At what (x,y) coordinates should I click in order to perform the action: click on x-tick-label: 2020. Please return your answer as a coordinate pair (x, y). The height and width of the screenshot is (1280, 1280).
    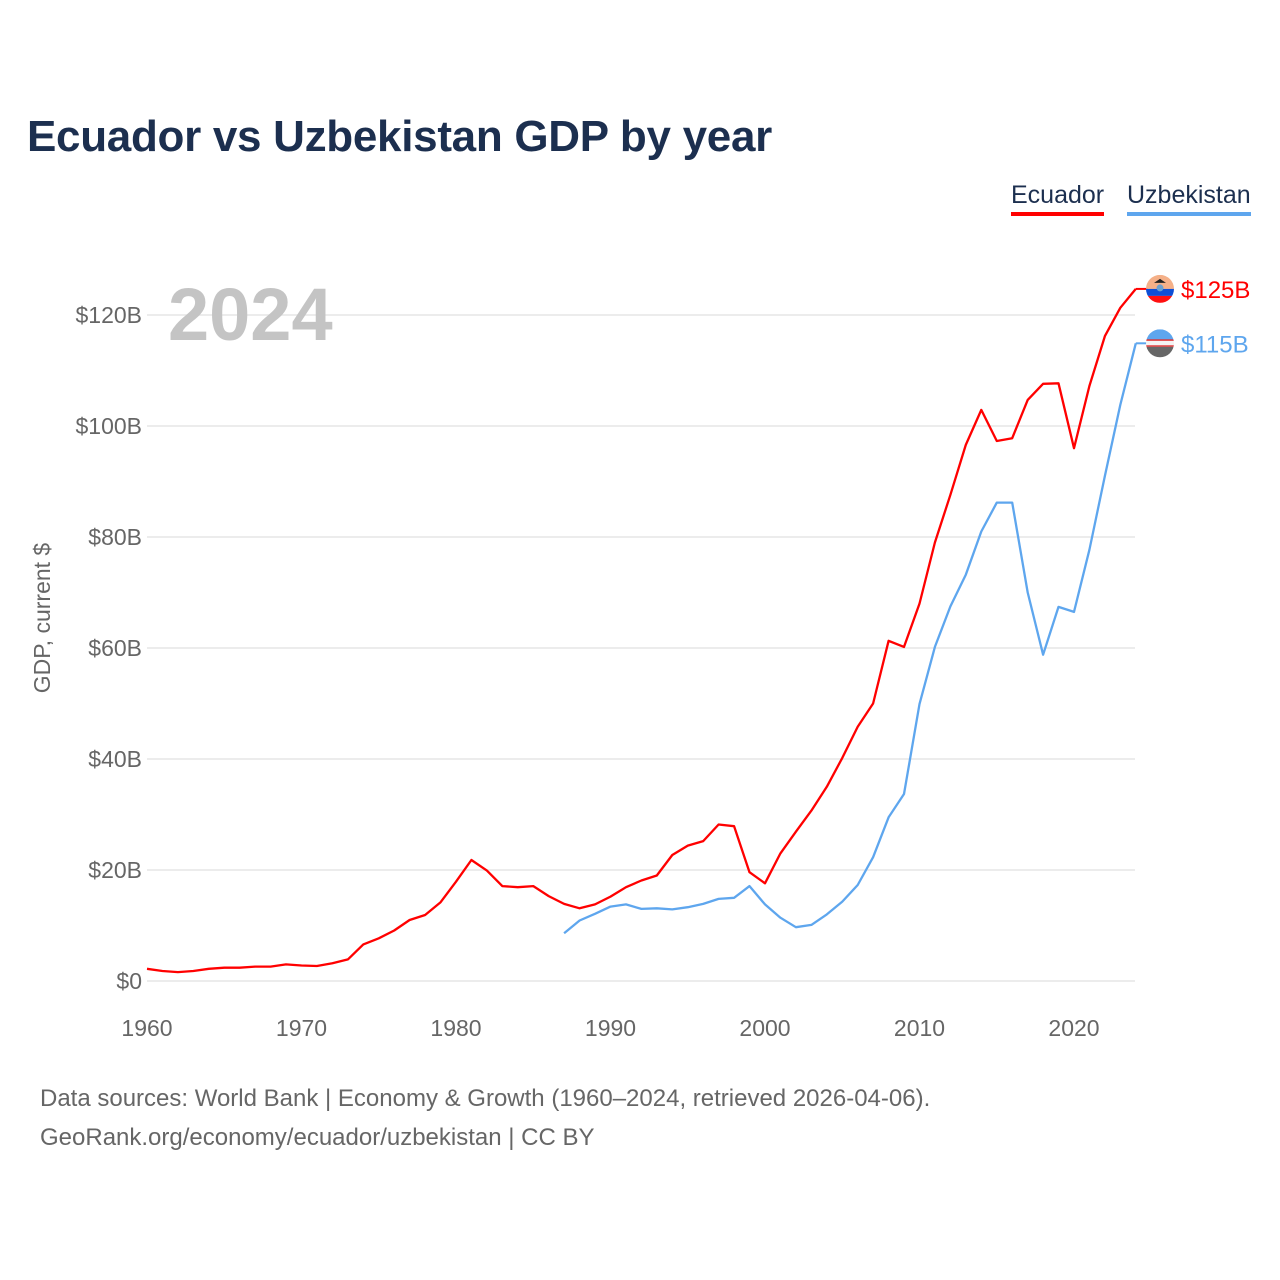
    Looking at the image, I should click on (1073, 1028).